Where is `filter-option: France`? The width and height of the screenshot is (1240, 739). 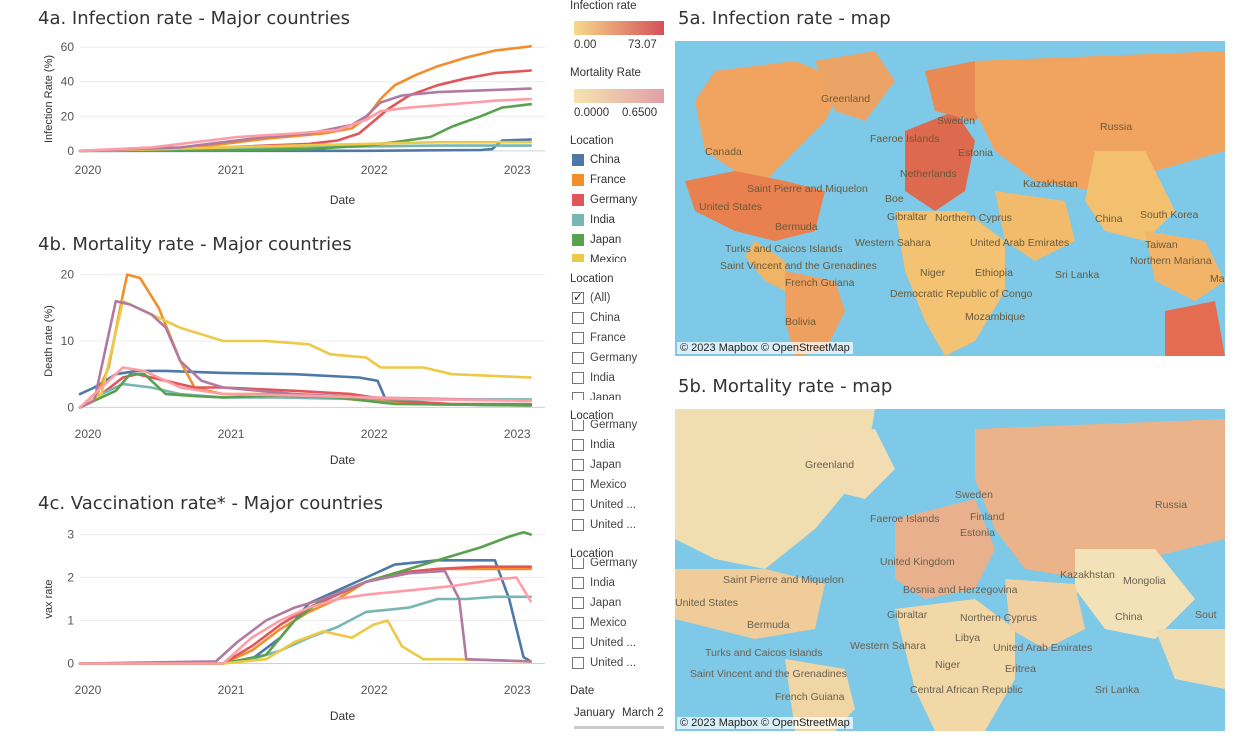 filter-option: France is located at coordinates (618, 338).